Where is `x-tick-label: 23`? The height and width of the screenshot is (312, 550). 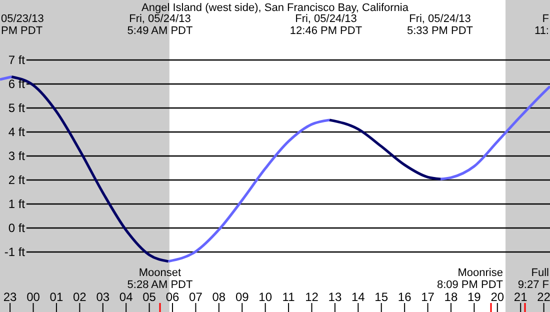 x-tick-label: 23 is located at coordinates (10, 297).